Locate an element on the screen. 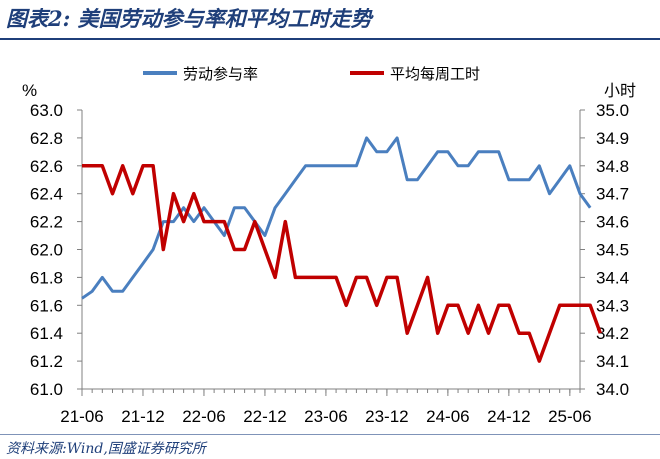  x-axis-tick-label: 22-12 is located at coordinates (264, 416).